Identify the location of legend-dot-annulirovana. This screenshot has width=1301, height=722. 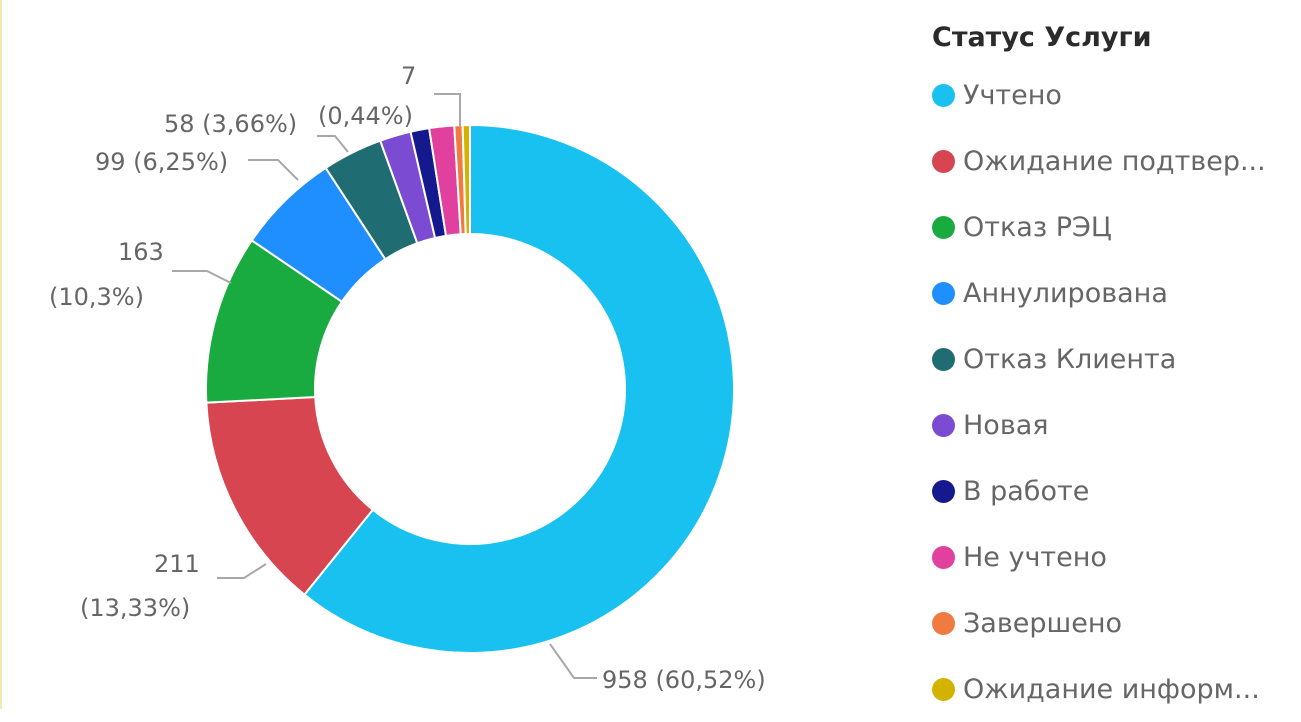
(943, 293).